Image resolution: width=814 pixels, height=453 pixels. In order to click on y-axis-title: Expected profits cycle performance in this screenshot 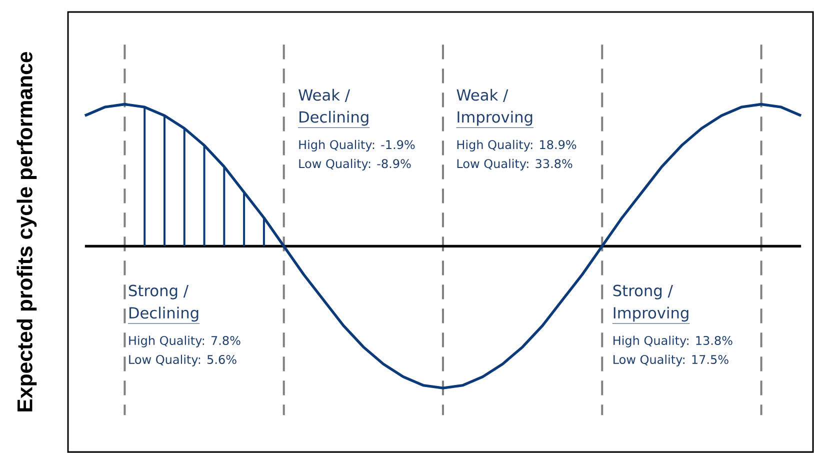, I will do `click(26, 232)`.